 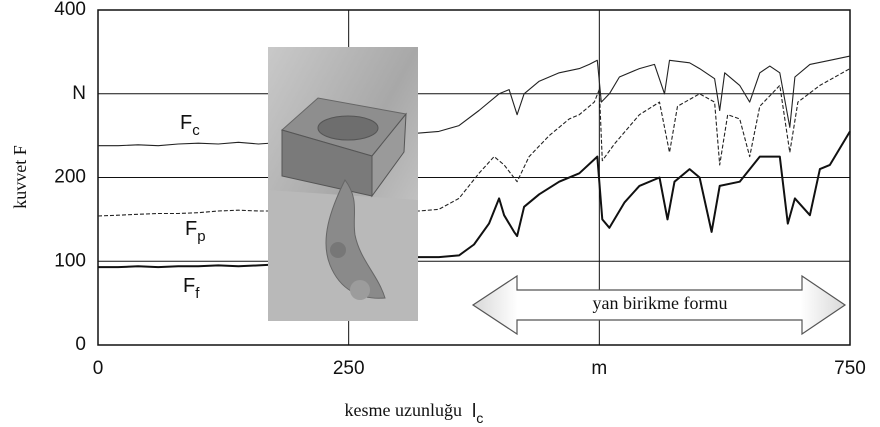 What do you see at coordinates (80, 344) in the screenshot?
I see `y-tick-label: 0` at bounding box center [80, 344].